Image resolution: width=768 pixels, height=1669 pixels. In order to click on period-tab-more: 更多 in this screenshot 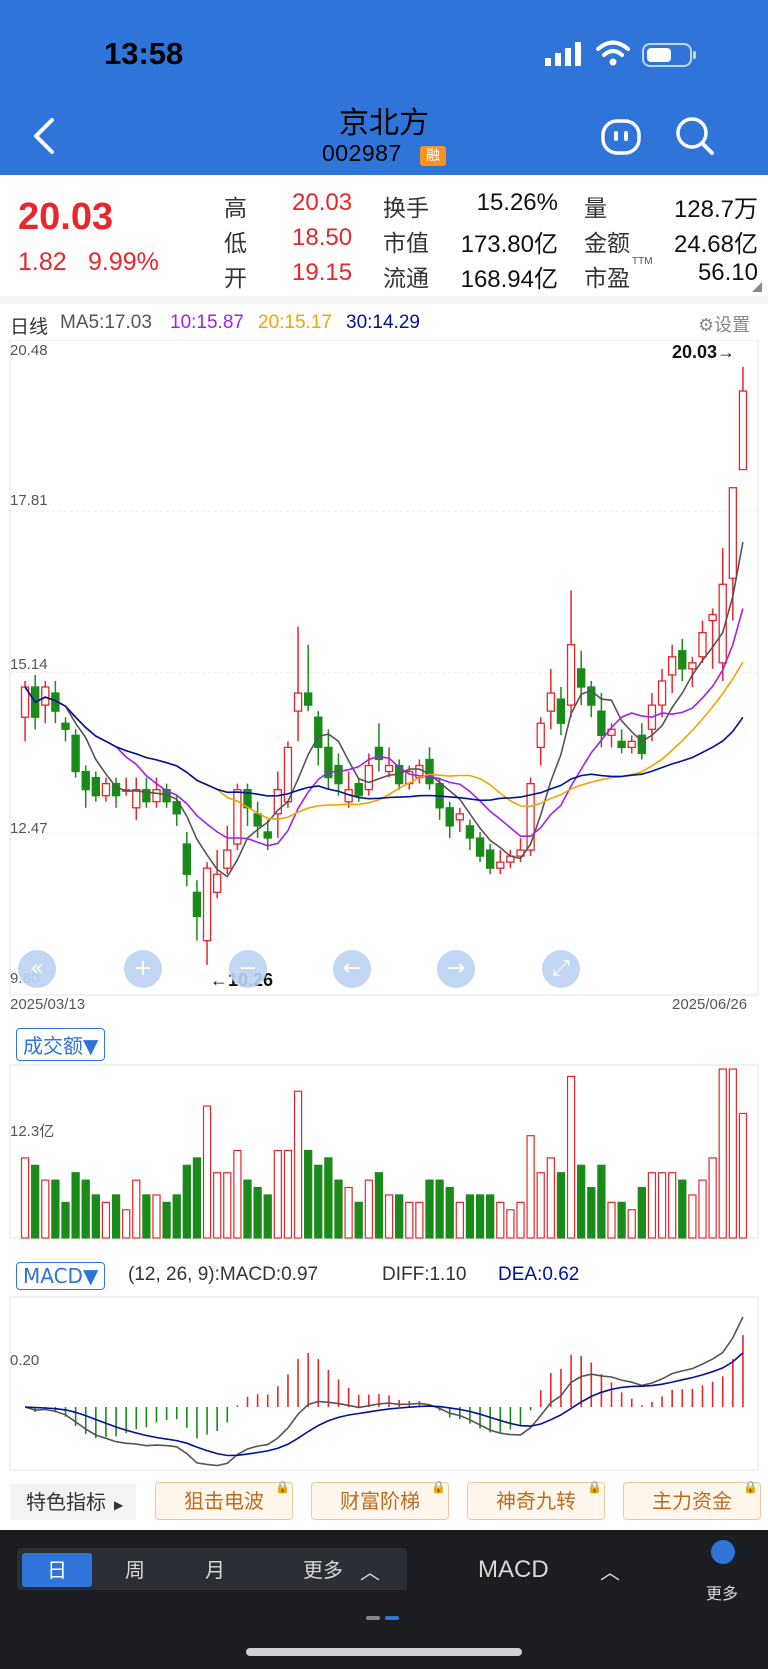, I will do `click(323, 1570)`.